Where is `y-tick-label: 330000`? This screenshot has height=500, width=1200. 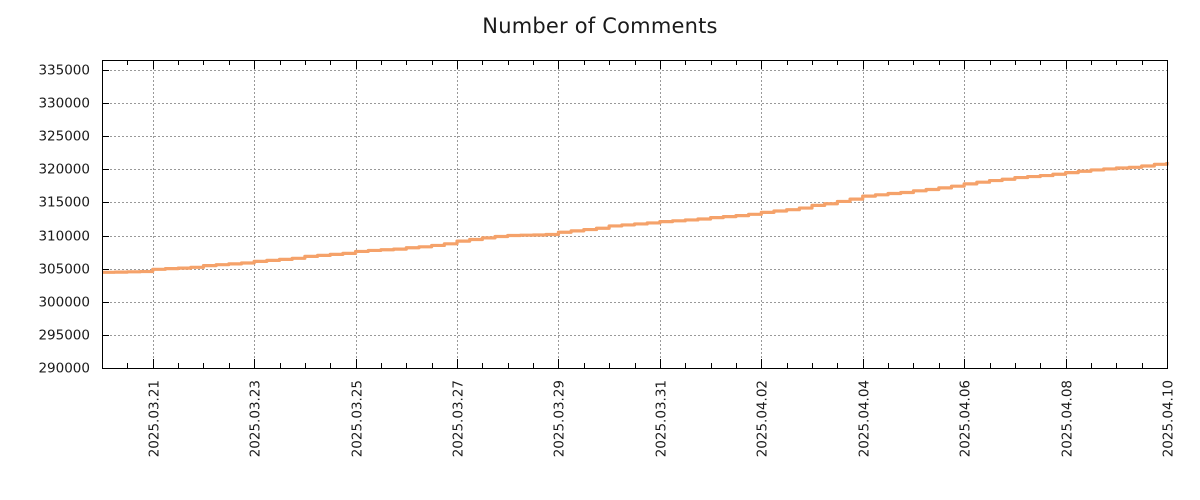
y-tick-label: 330000 is located at coordinates (64, 104).